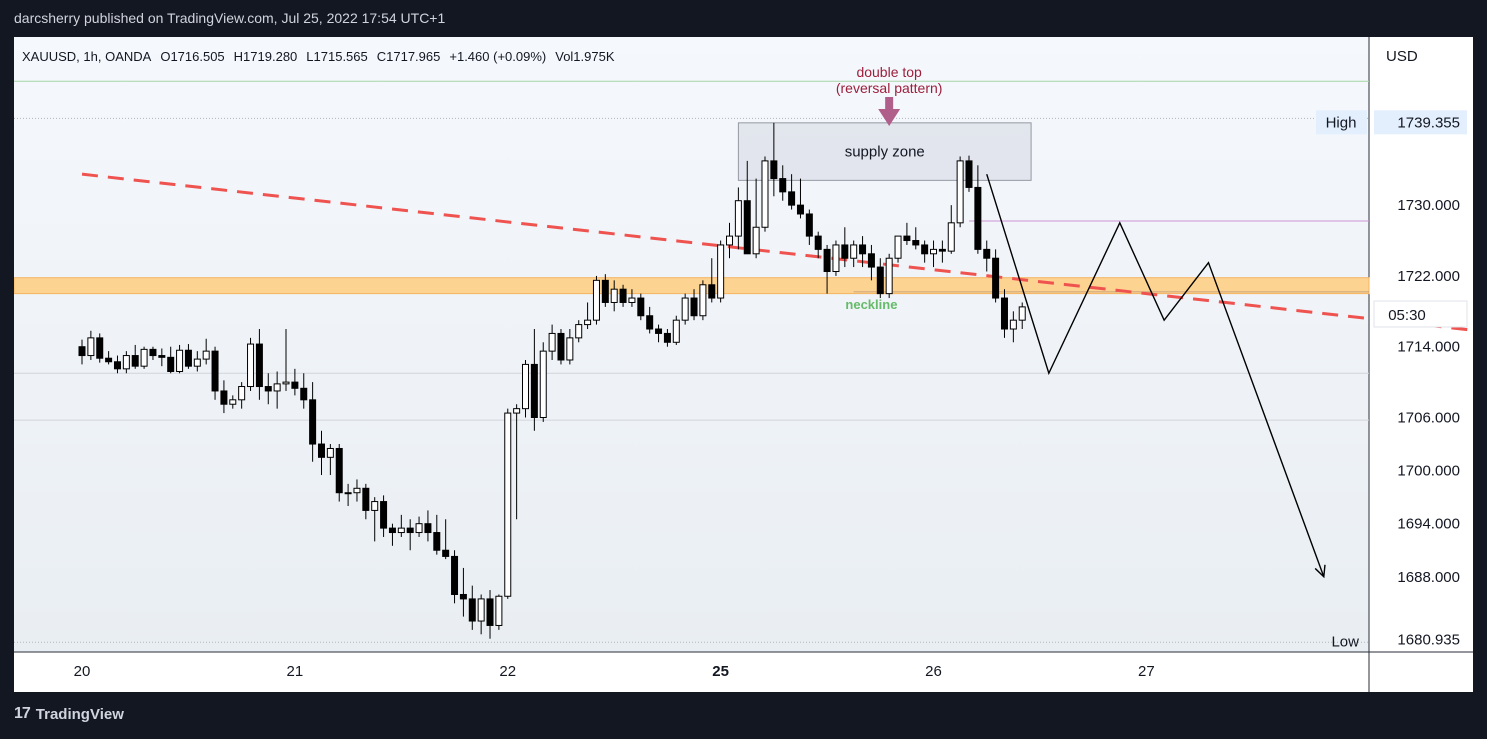 This screenshot has height=739, width=1487. What do you see at coordinates (1407, 315) in the screenshot?
I see `countdown-label: 05:30` at bounding box center [1407, 315].